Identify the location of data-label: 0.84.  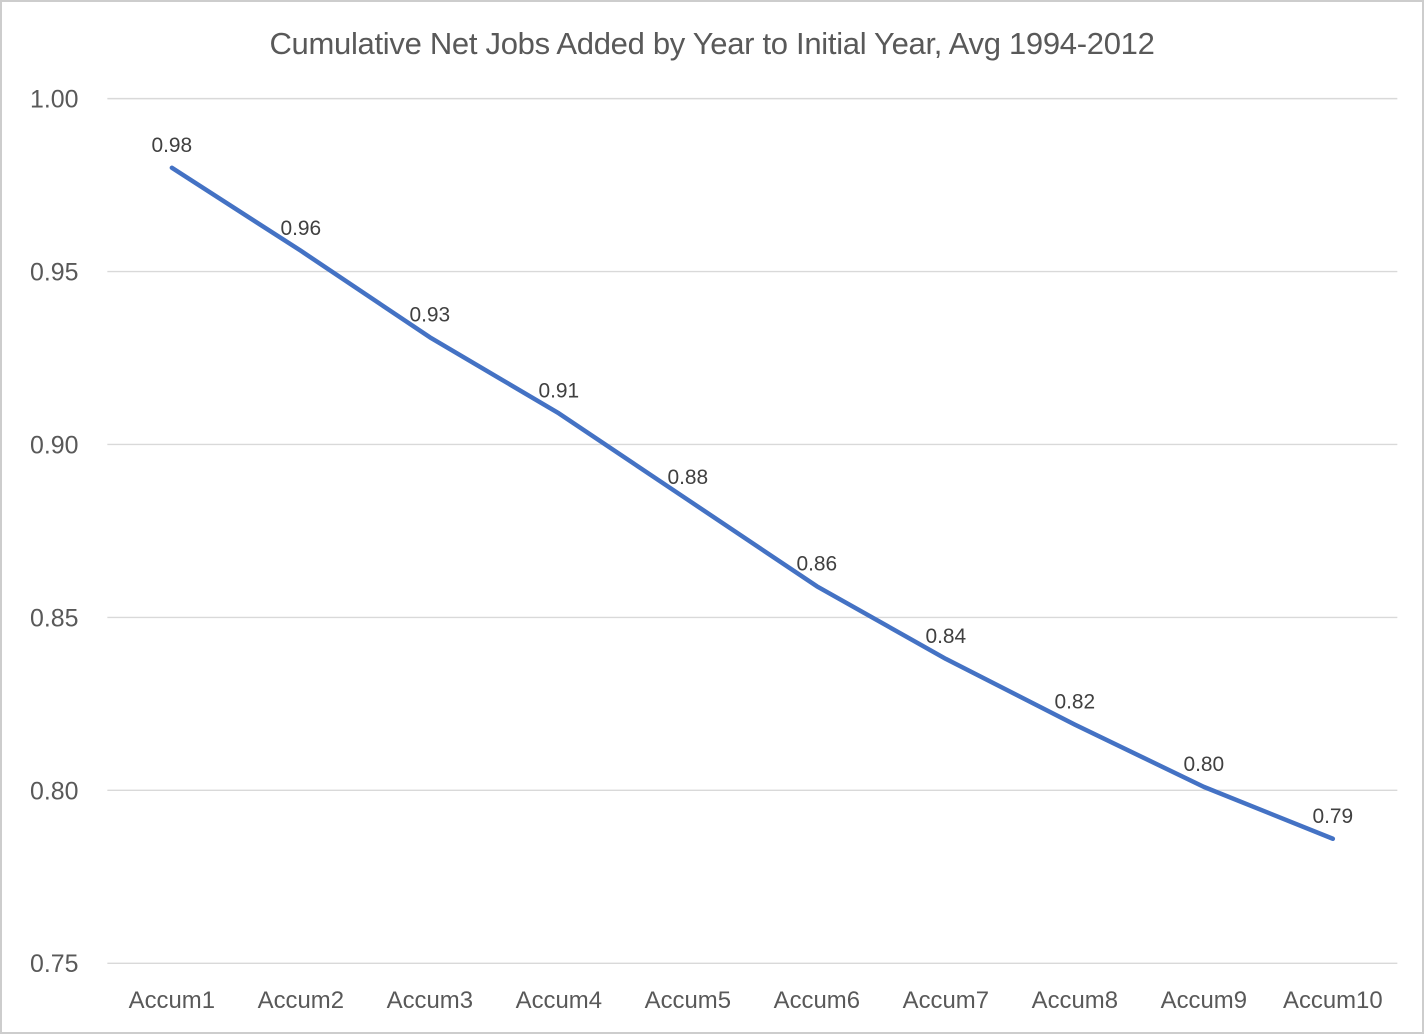
(945, 636).